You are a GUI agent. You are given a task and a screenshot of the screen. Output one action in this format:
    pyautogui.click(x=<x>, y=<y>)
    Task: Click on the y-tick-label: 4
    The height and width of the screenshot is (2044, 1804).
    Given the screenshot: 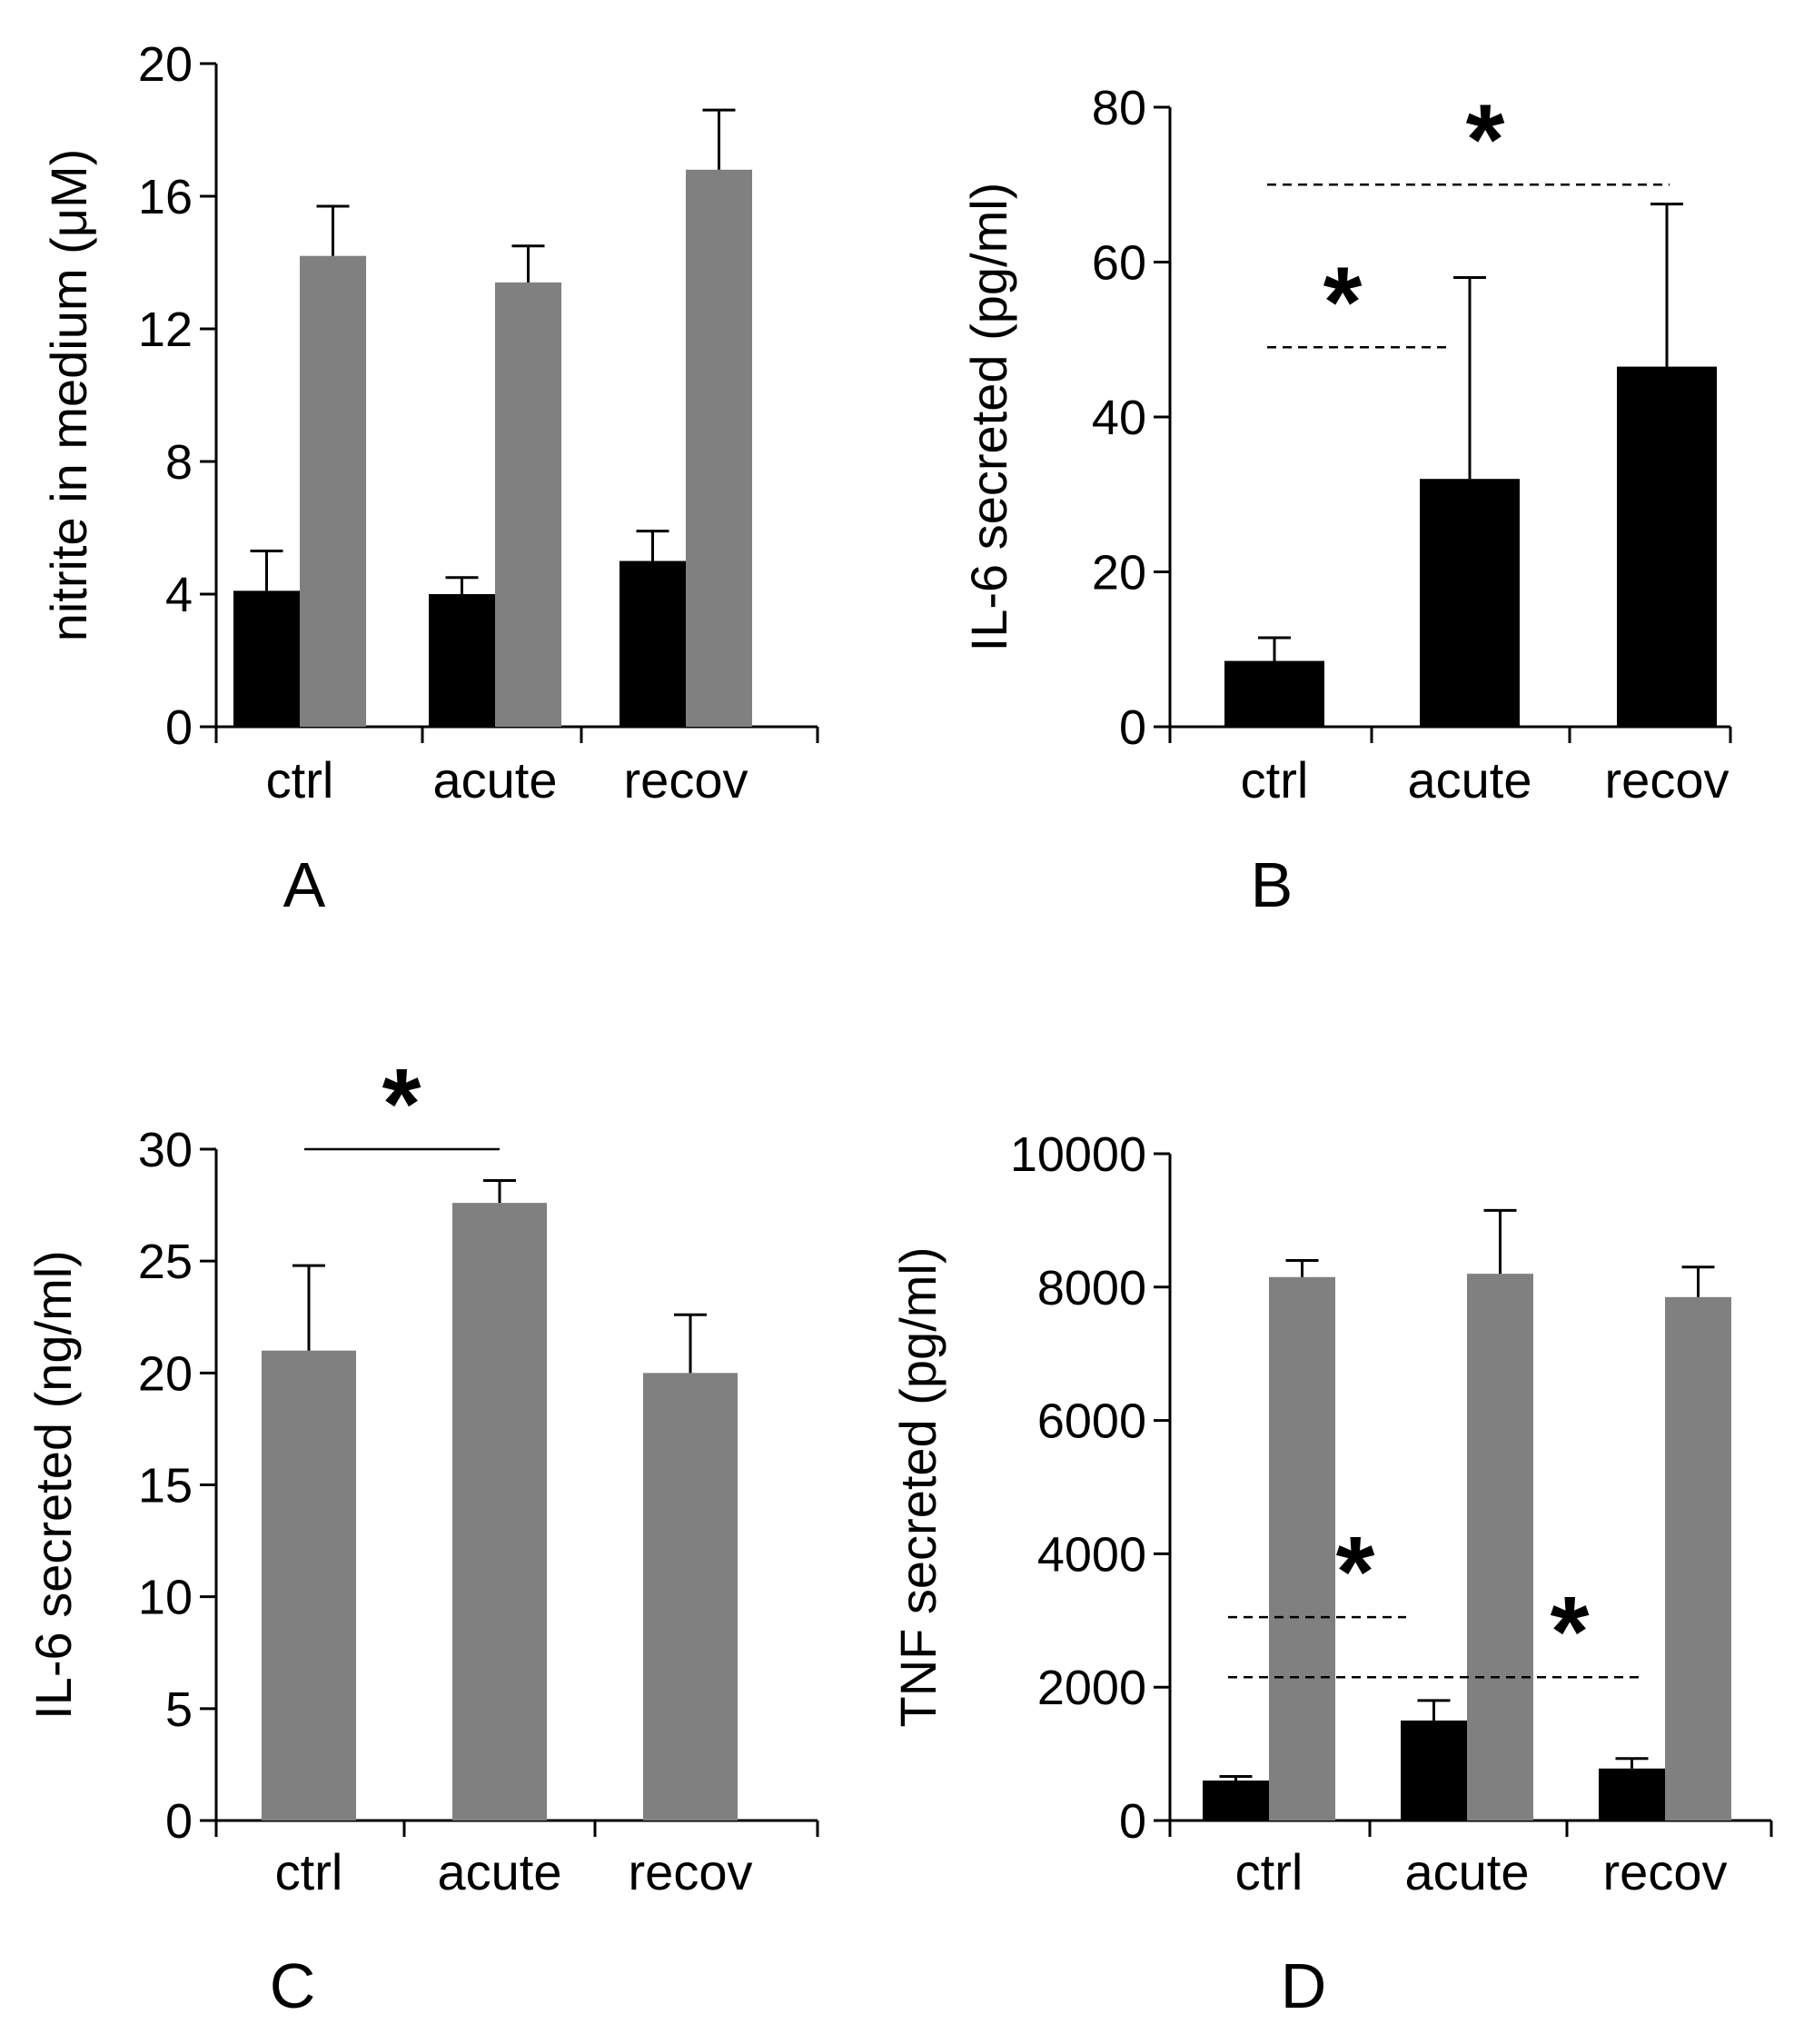 What is the action you would take?
    pyautogui.click(x=179, y=595)
    